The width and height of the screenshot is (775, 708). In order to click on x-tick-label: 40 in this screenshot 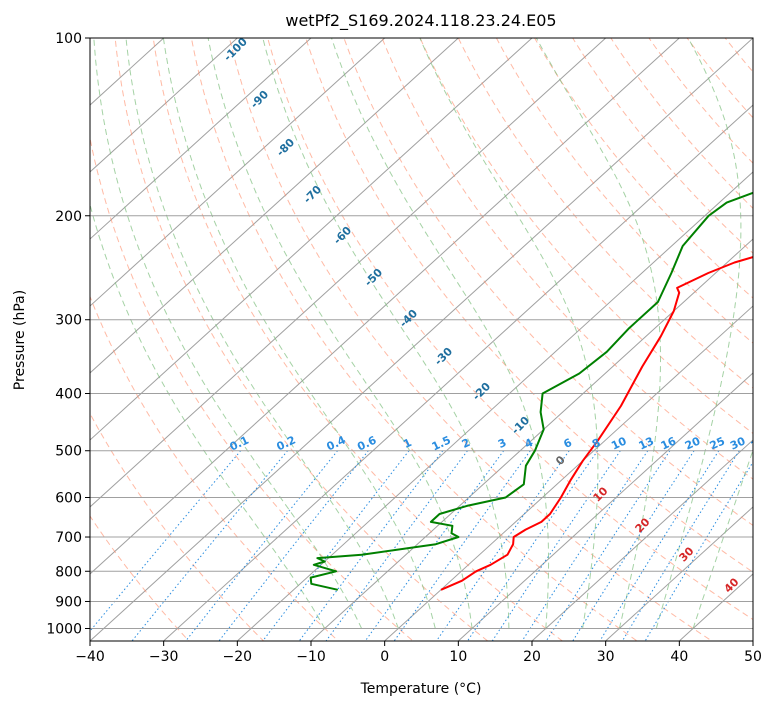, I will do `click(679, 657)`.